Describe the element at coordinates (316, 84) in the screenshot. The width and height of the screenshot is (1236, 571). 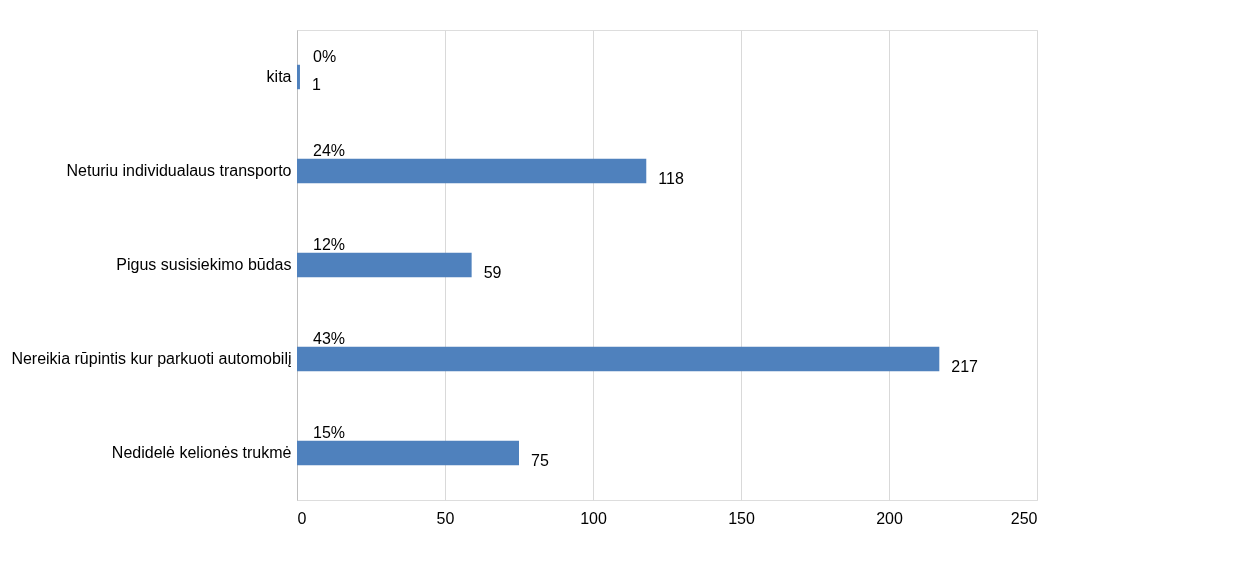
I see `data-label: 1` at that location.